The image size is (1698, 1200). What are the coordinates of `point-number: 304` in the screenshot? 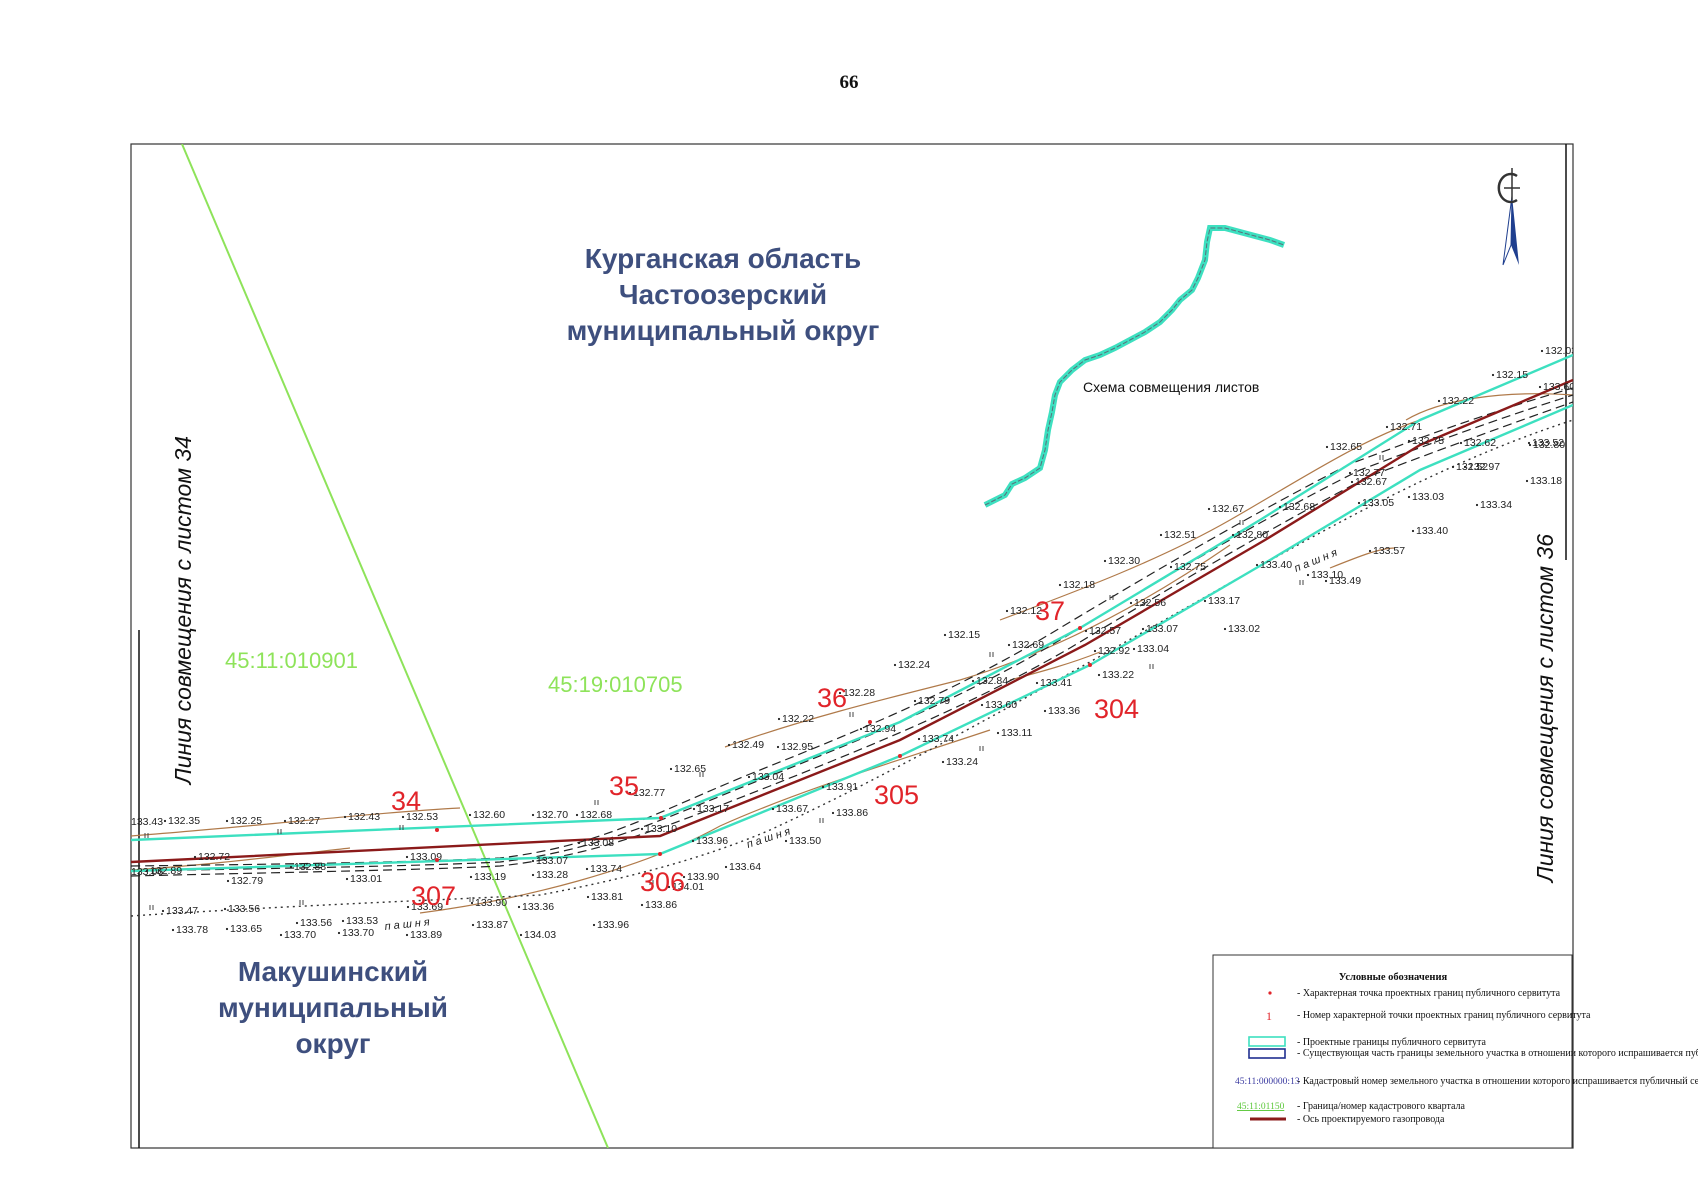 It's located at (1116, 709).